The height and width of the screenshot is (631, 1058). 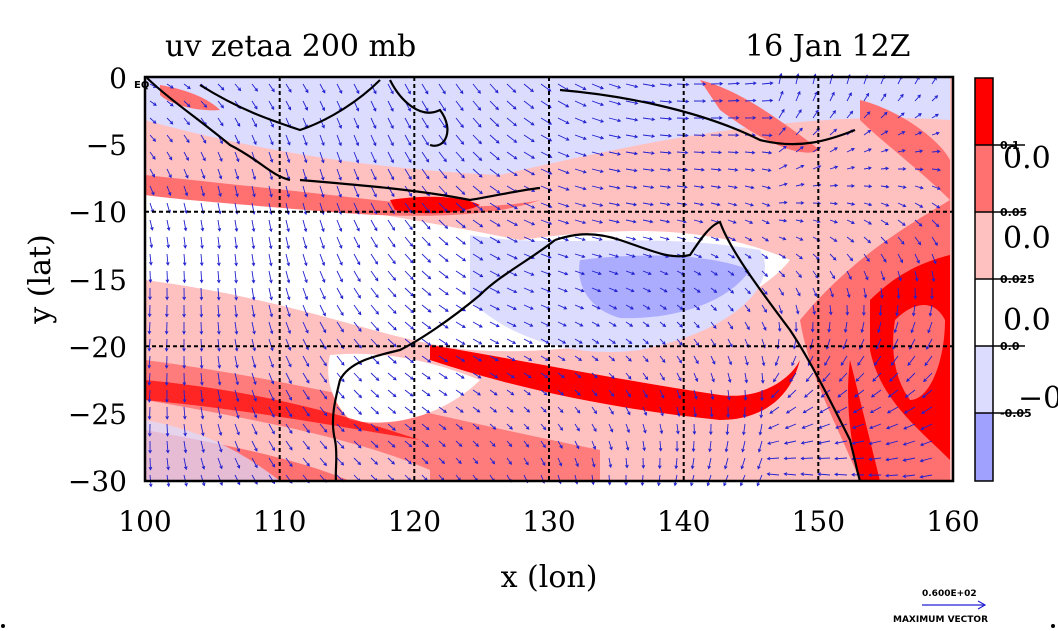 What do you see at coordinates (3, 626) in the screenshot?
I see `corner-dot` at bounding box center [3, 626].